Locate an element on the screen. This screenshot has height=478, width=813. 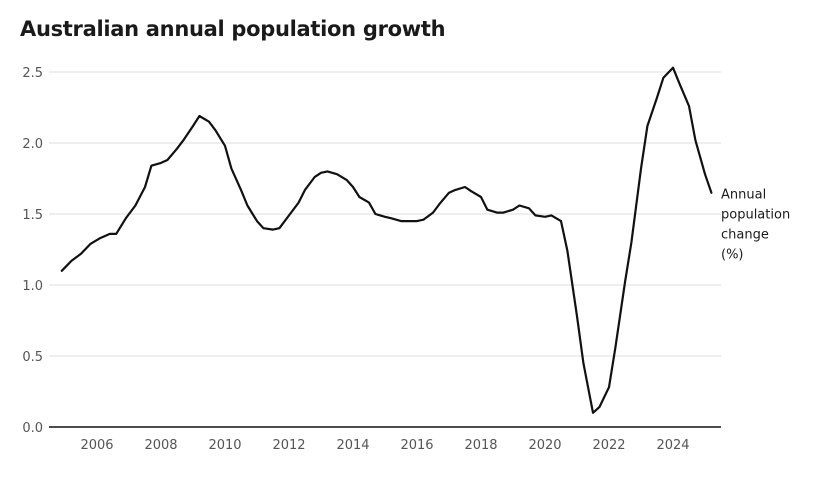
series-label: population is located at coordinates (755, 215).